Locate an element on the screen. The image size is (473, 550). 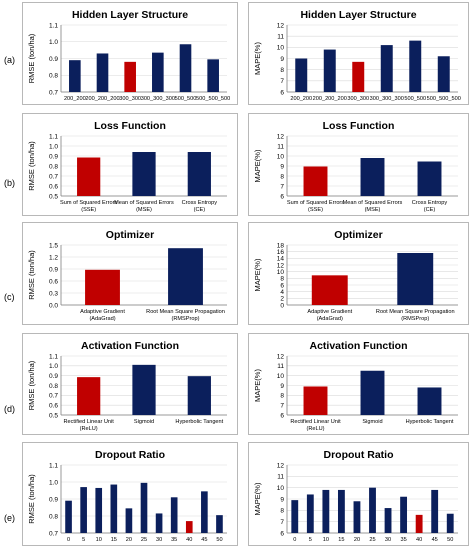
x-tick-label: 5 is located at coordinates (310, 540).